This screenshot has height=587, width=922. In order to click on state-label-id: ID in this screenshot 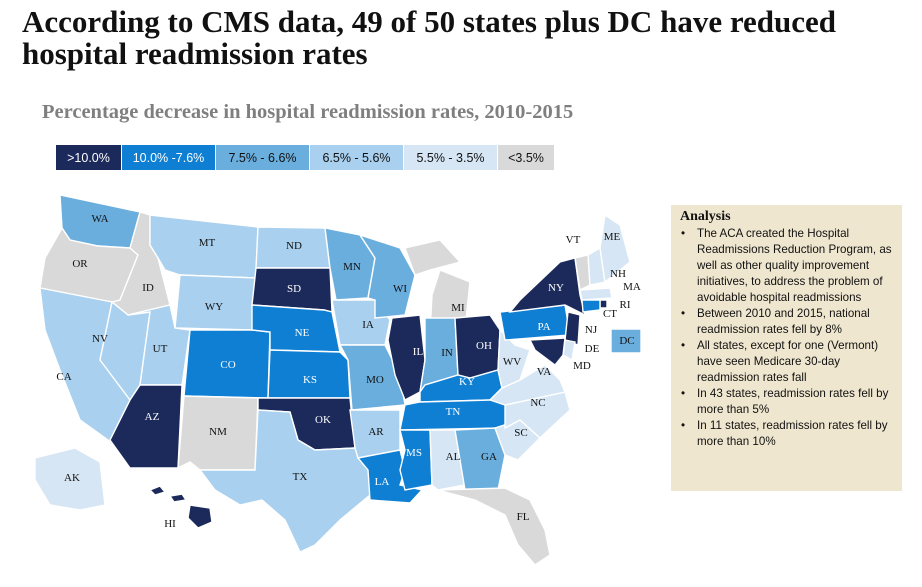, I will do `click(148, 288)`.